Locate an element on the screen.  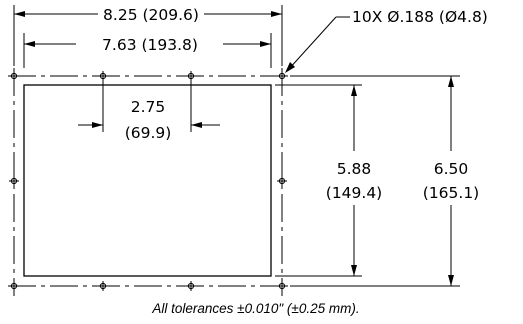
hole-callout-label: 10X Ø.188 (Ø4.8) is located at coordinates (420, 17).